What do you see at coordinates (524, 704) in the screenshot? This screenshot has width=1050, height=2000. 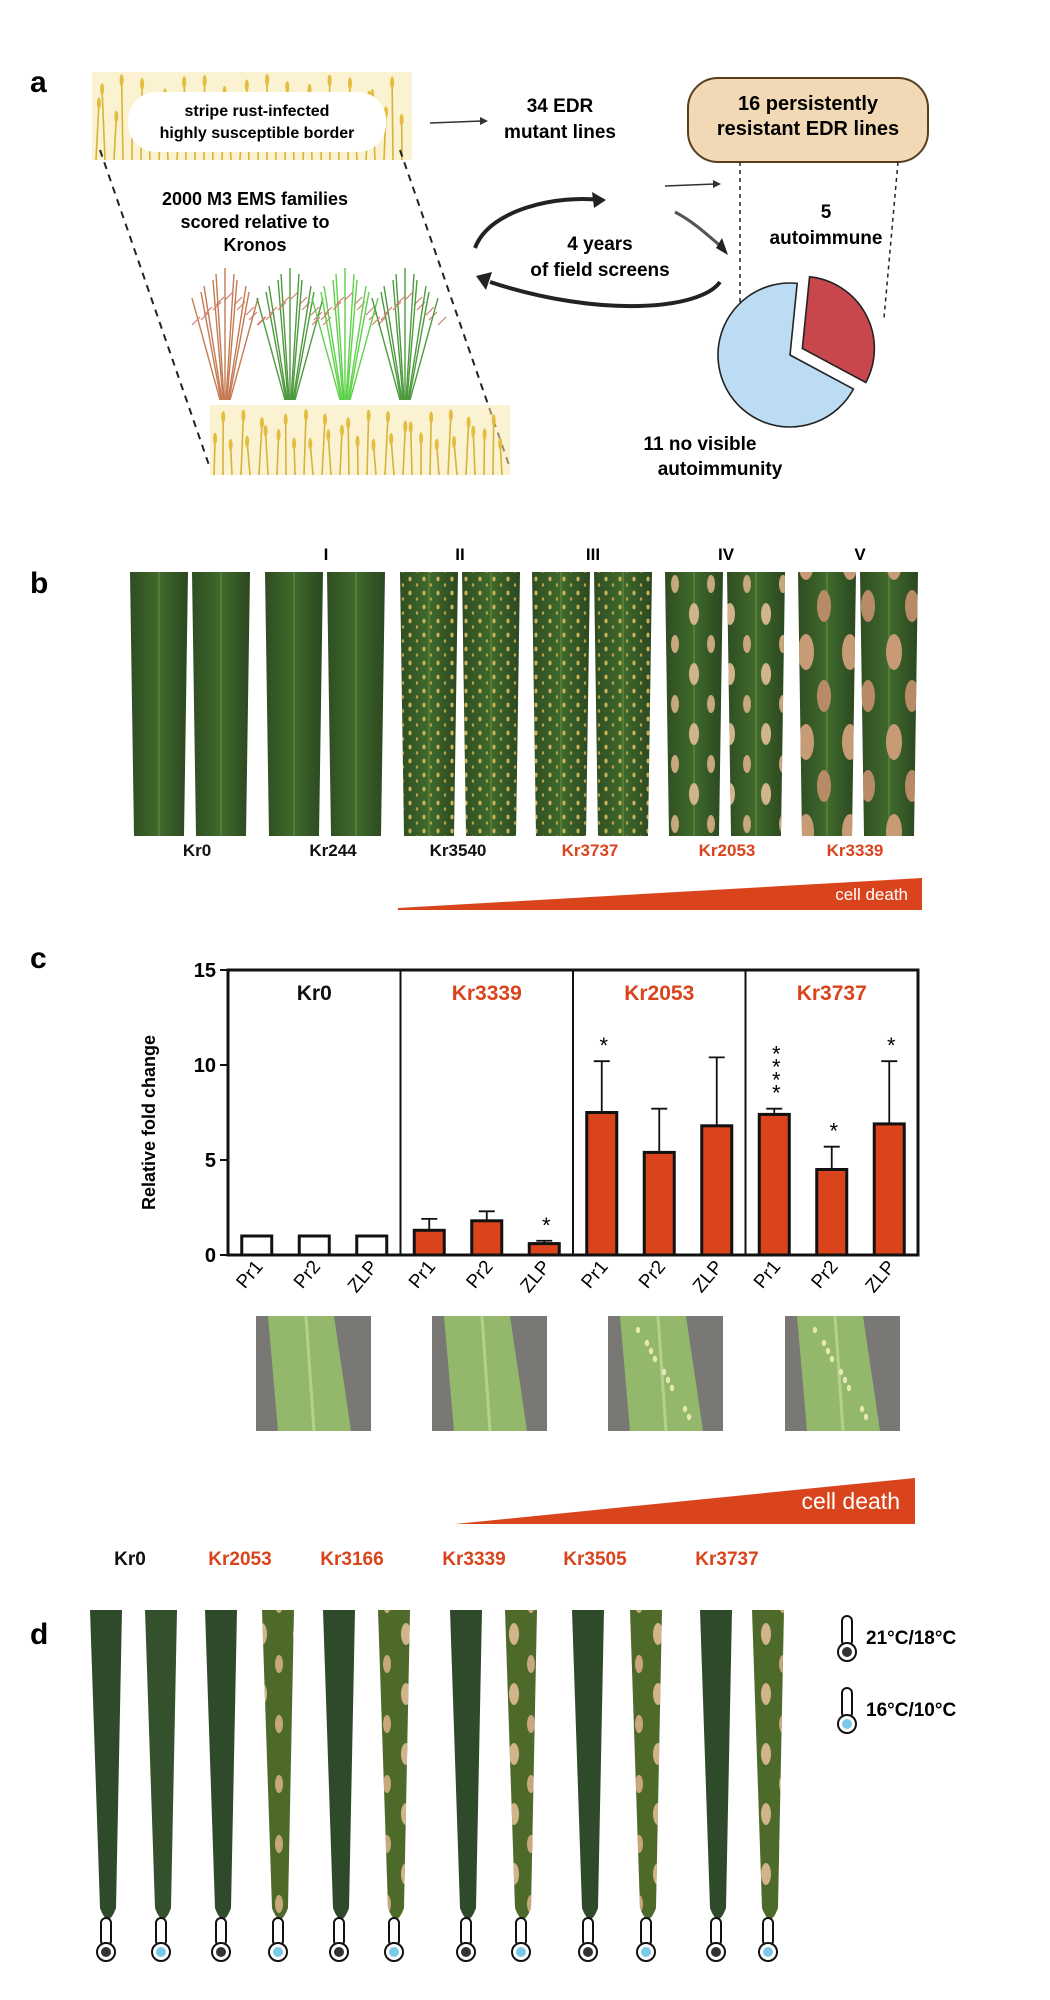 I see `leaf-phenotype-photos` at bounding box center [524, 704].